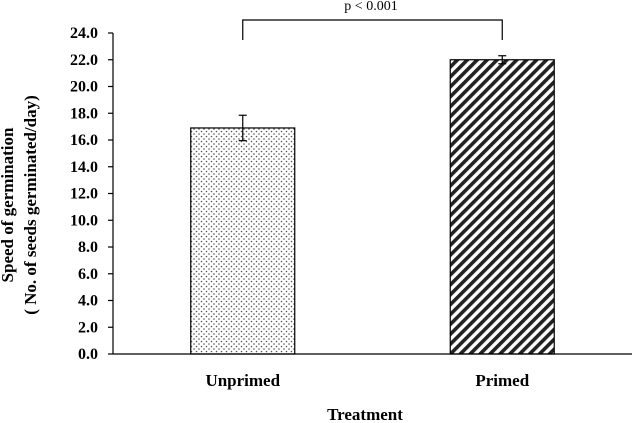 The height and width of the screenshot is (423, 632). I want to click on significance-label: p < 0.001, so click(370, 7).